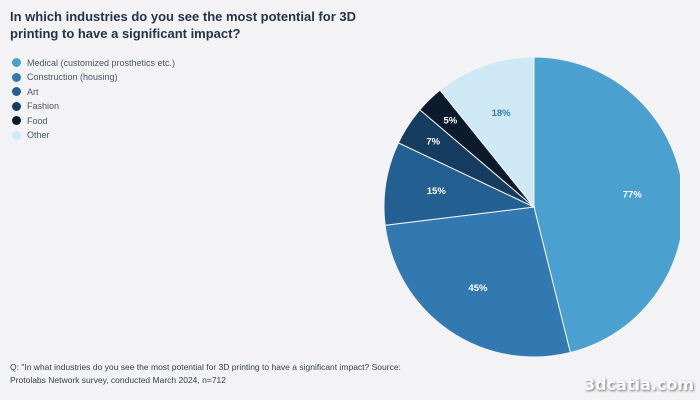 The image size is (700, 400). I want to click on legend-label: Other, so click(38, 135).